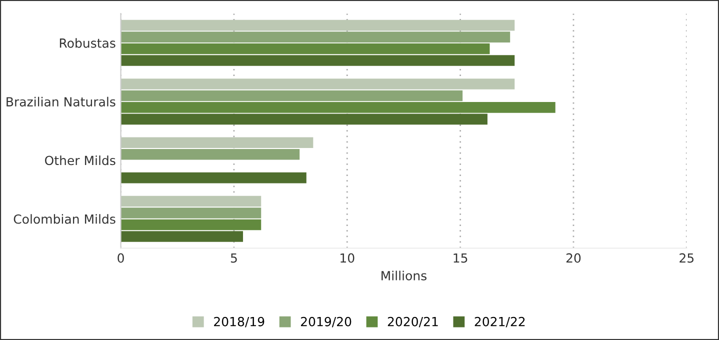  Describe the element at coordinates (326, 322) in the screenshot. I see `legend-label: 2019/20` at that location.